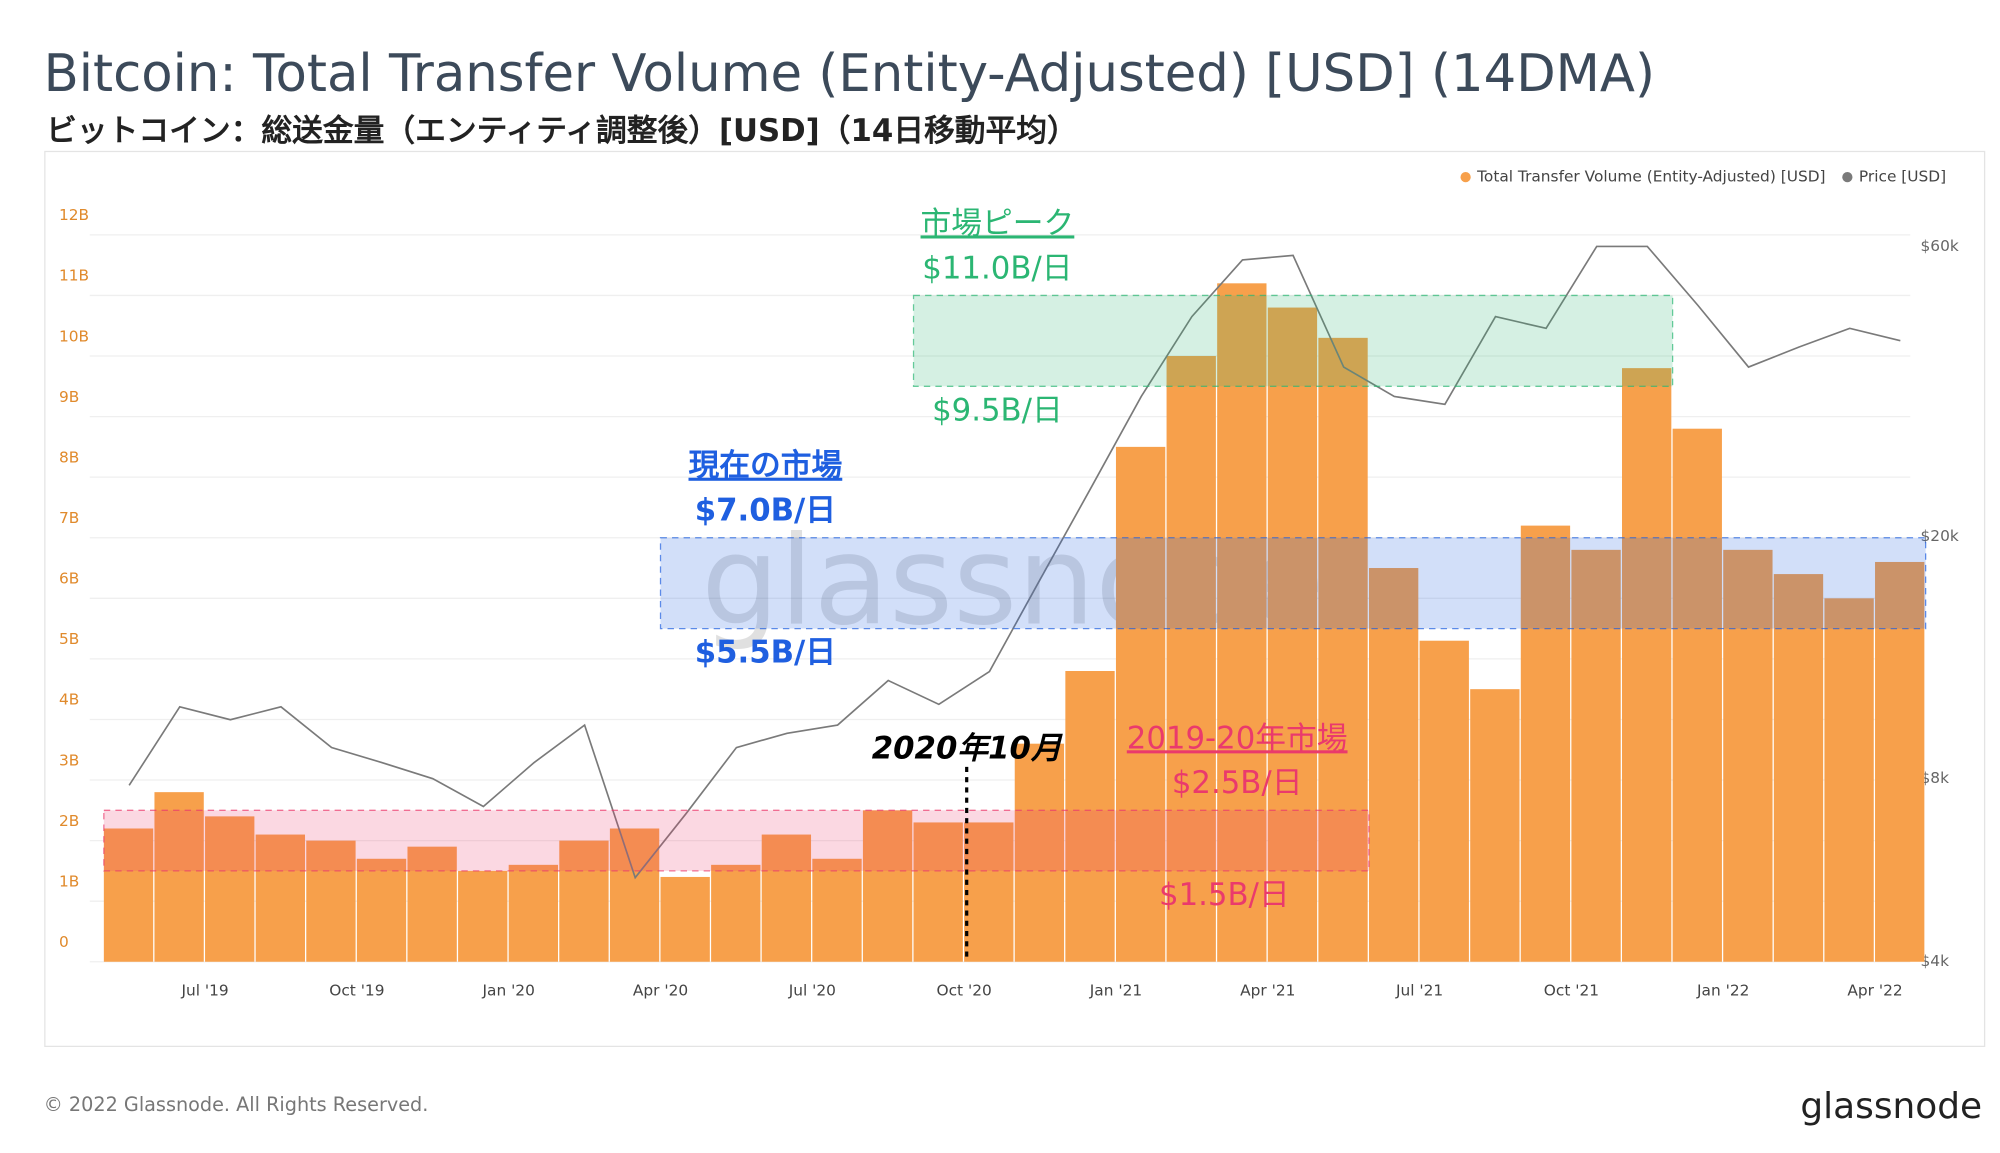 The image size is (2000, 1153). I want to click on y2-tick-label: $8k, so click(1935, 778).